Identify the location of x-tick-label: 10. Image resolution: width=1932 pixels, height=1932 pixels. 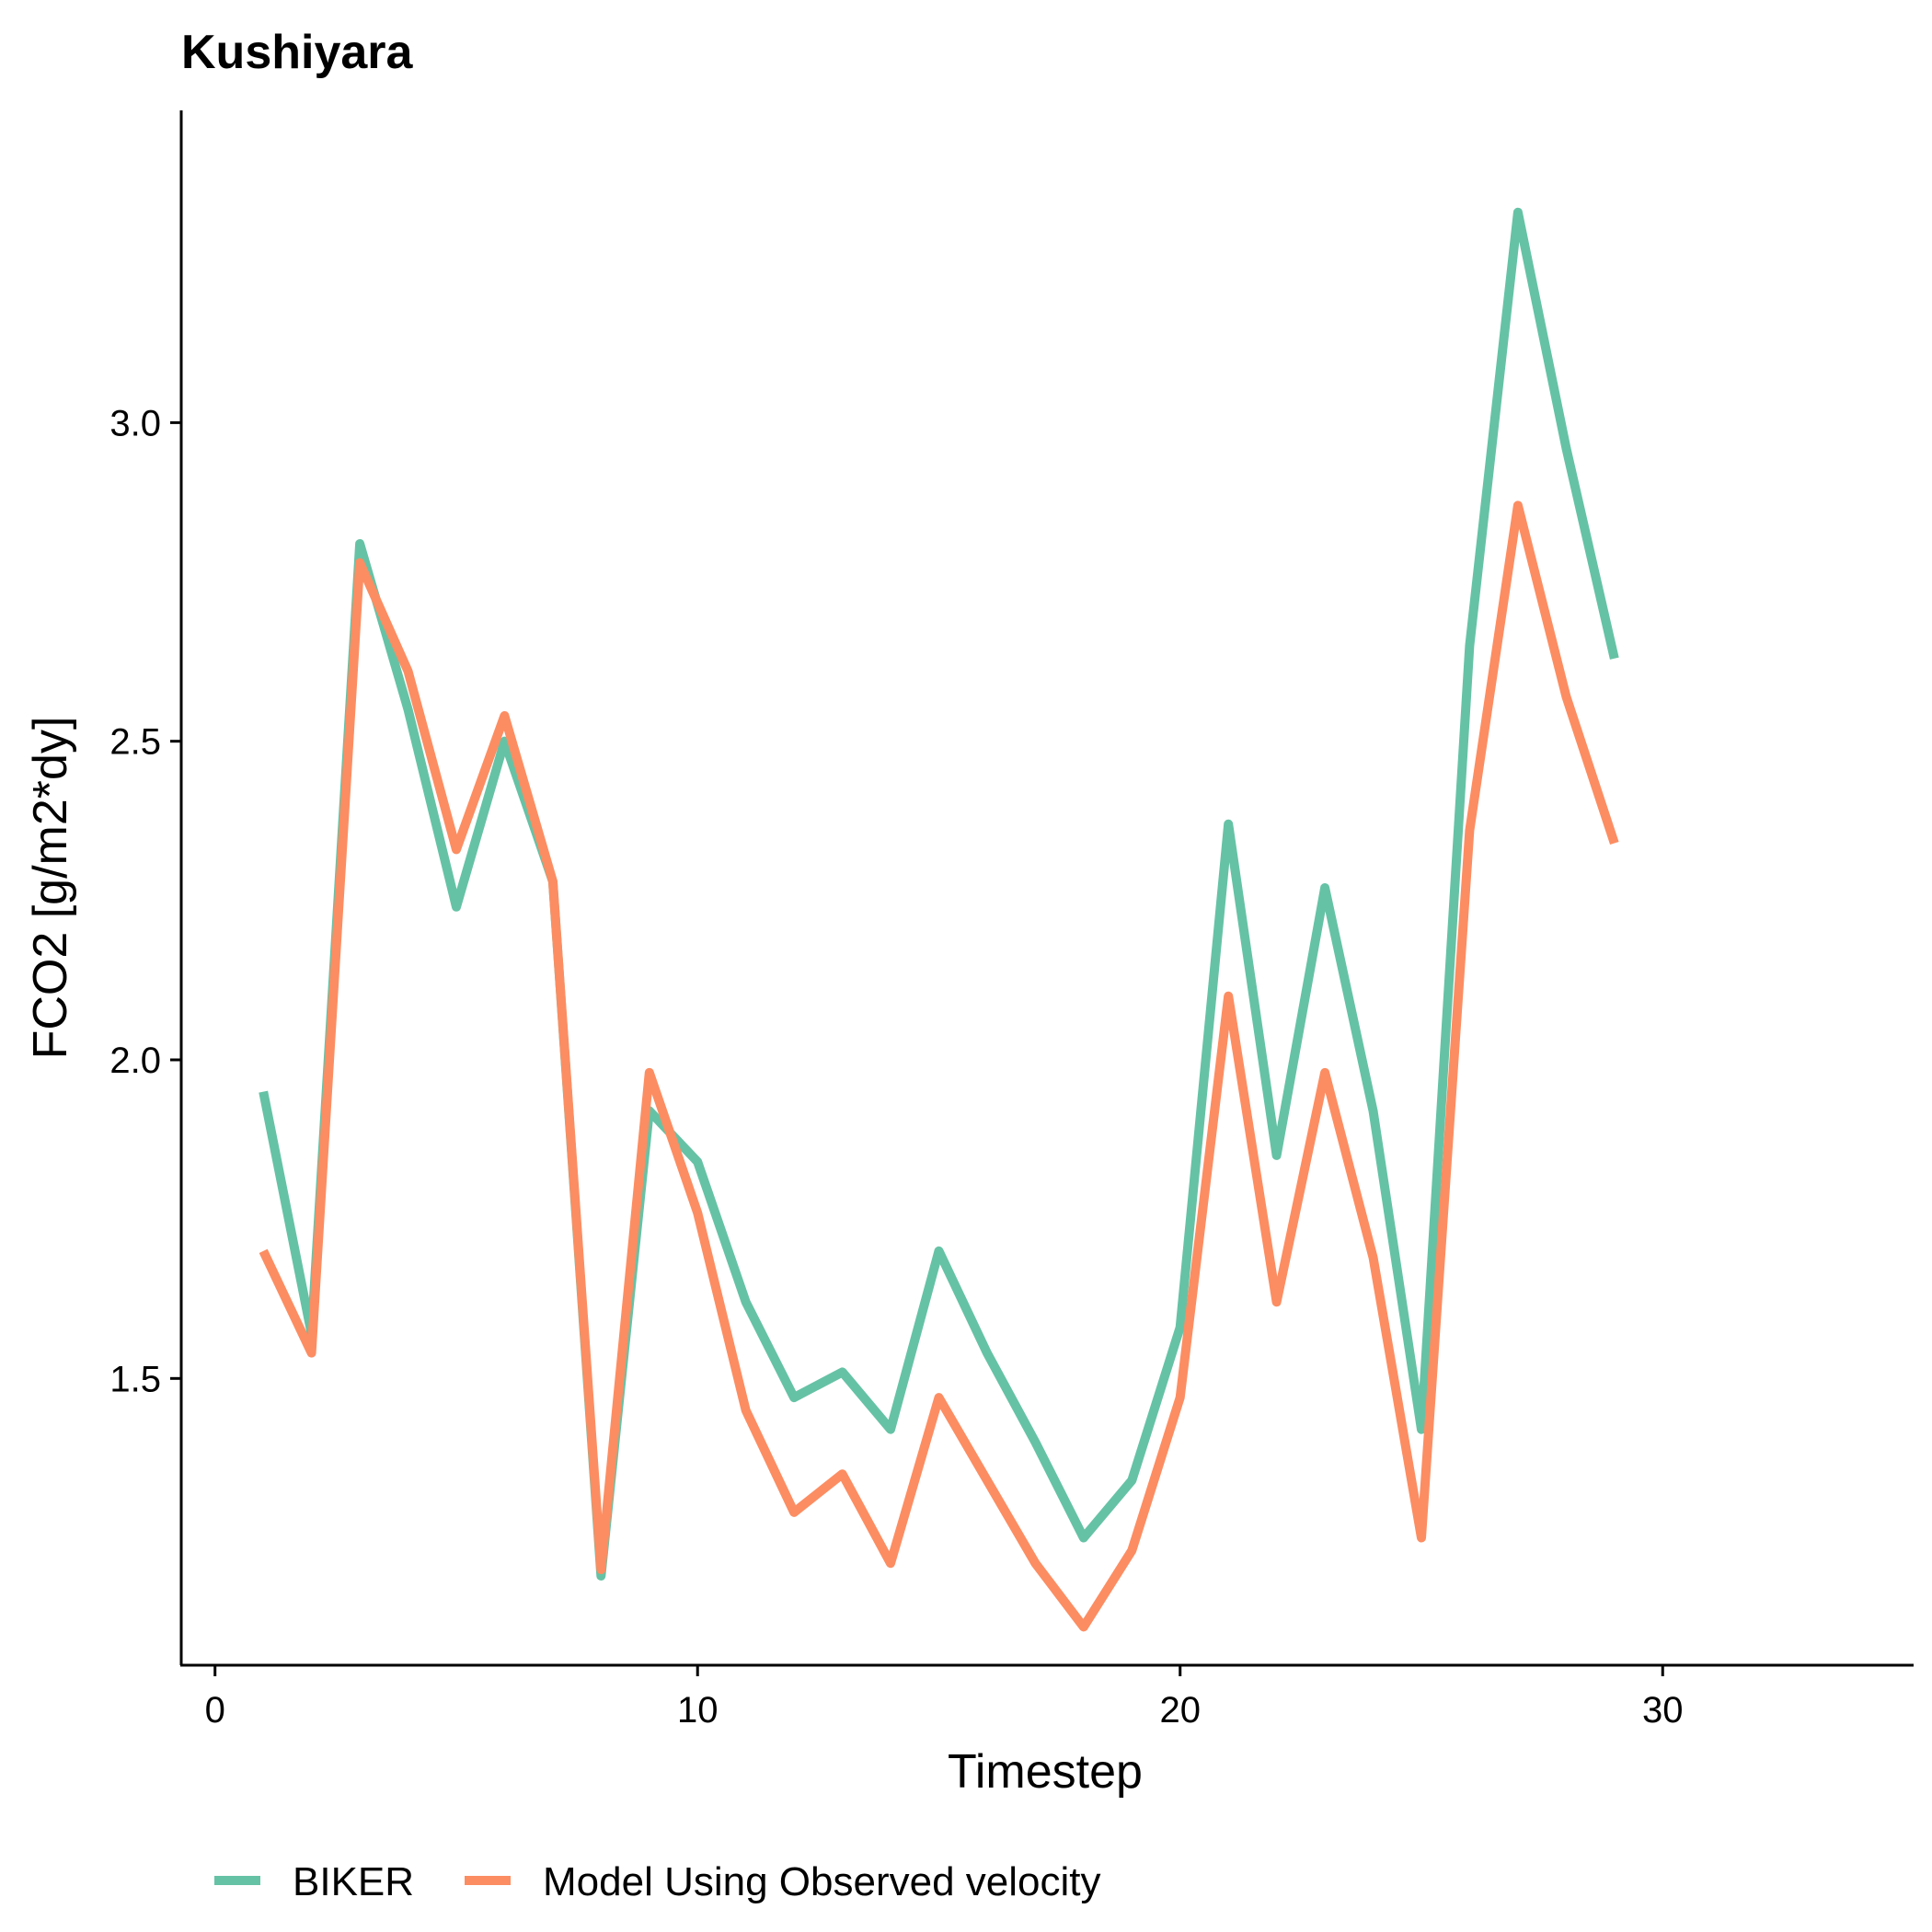
(698, 1710).